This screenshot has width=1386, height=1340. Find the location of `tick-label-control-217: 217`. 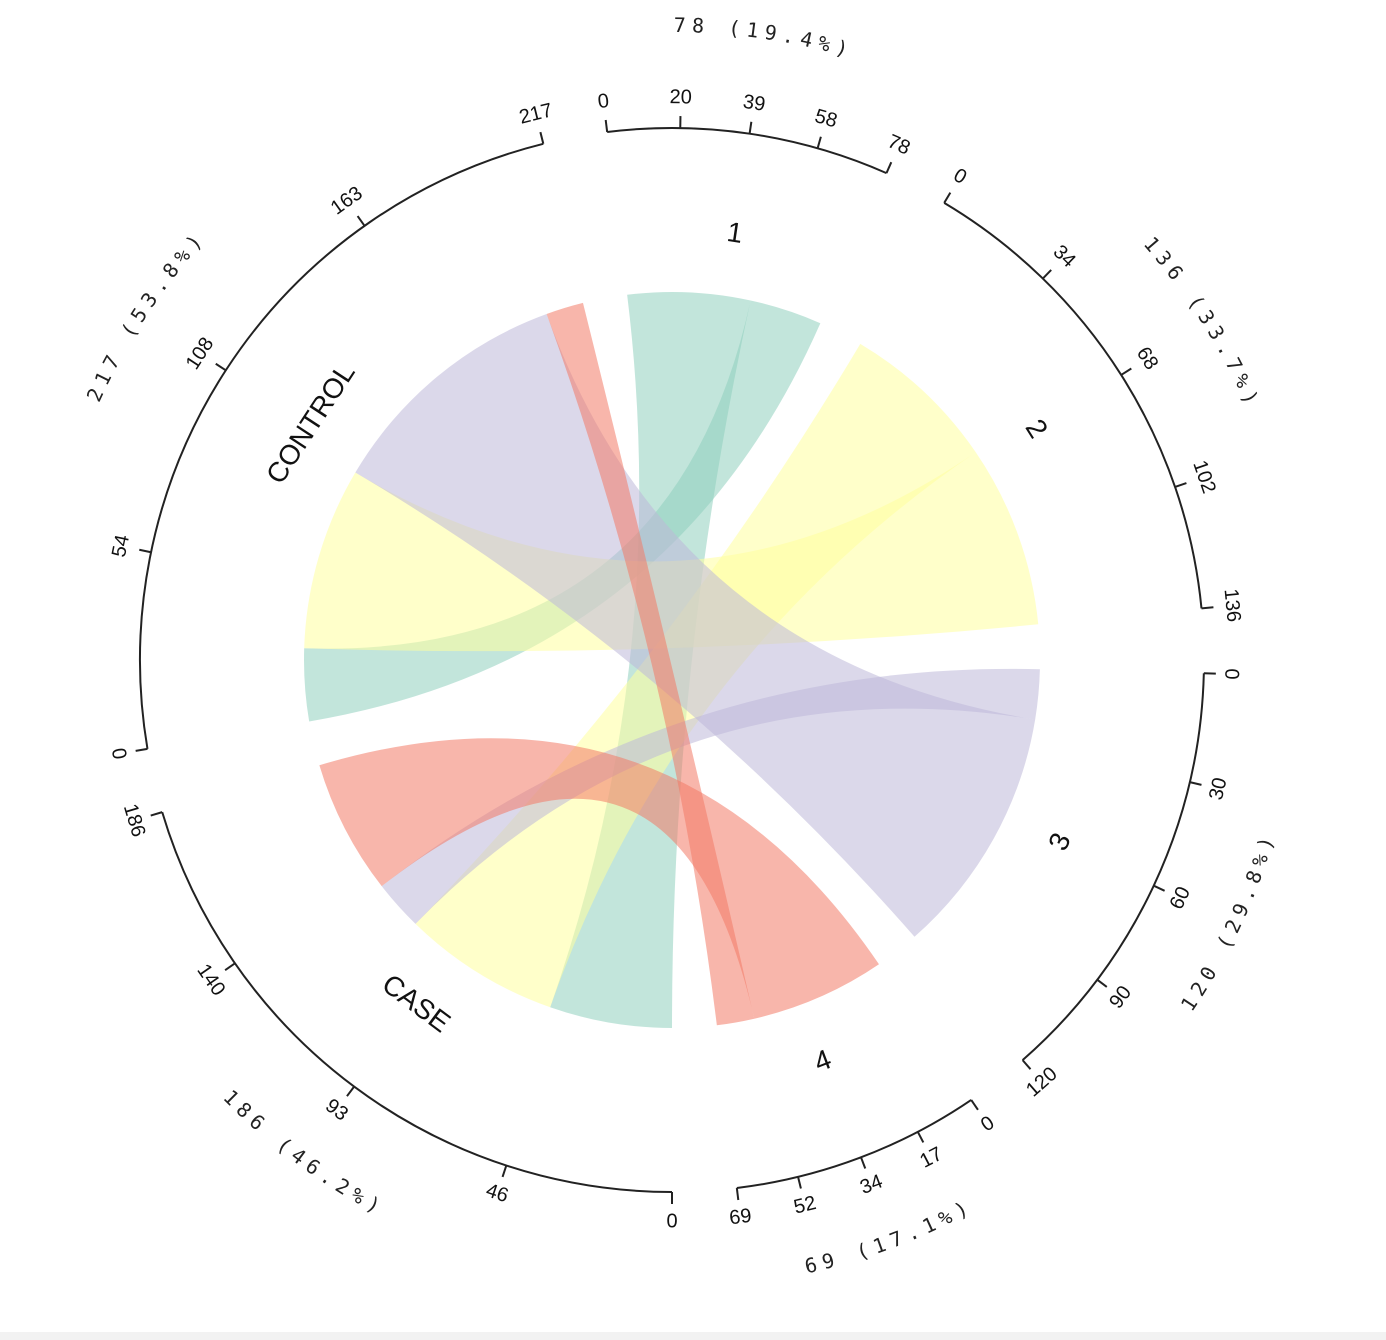

tick-label-control-217: 217 is located at coordinates (536, 113).